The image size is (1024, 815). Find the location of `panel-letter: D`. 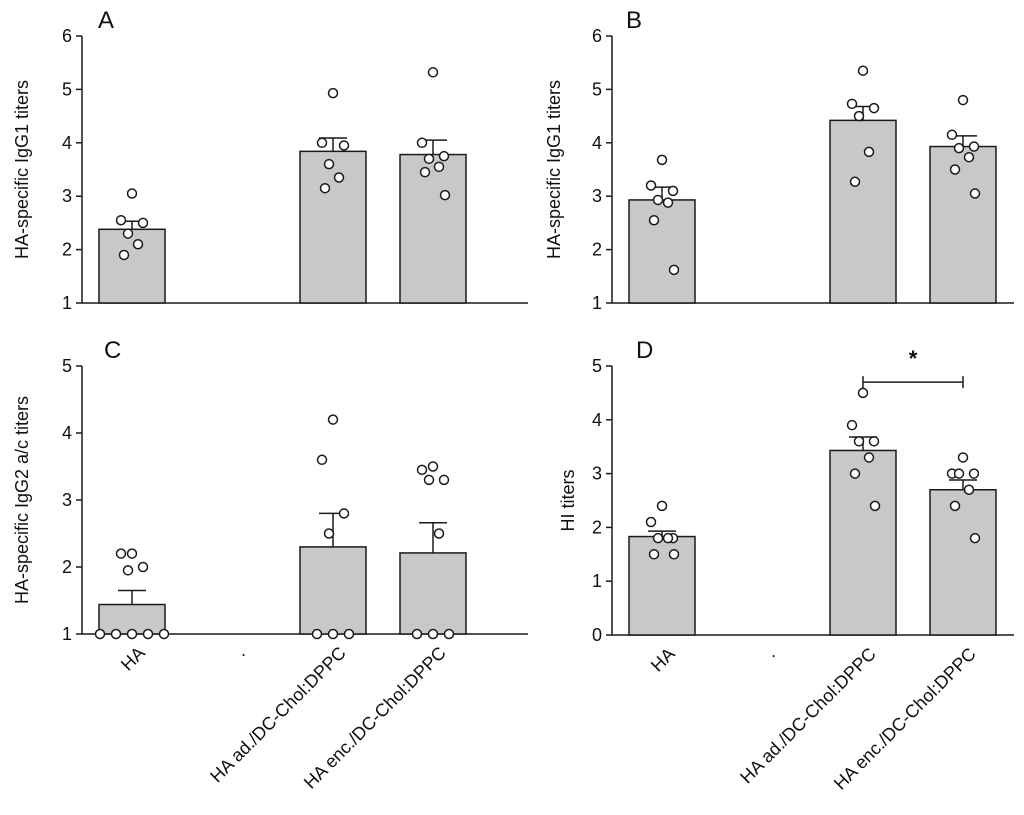

panel-letter: D is located at coordinates (644, 350).